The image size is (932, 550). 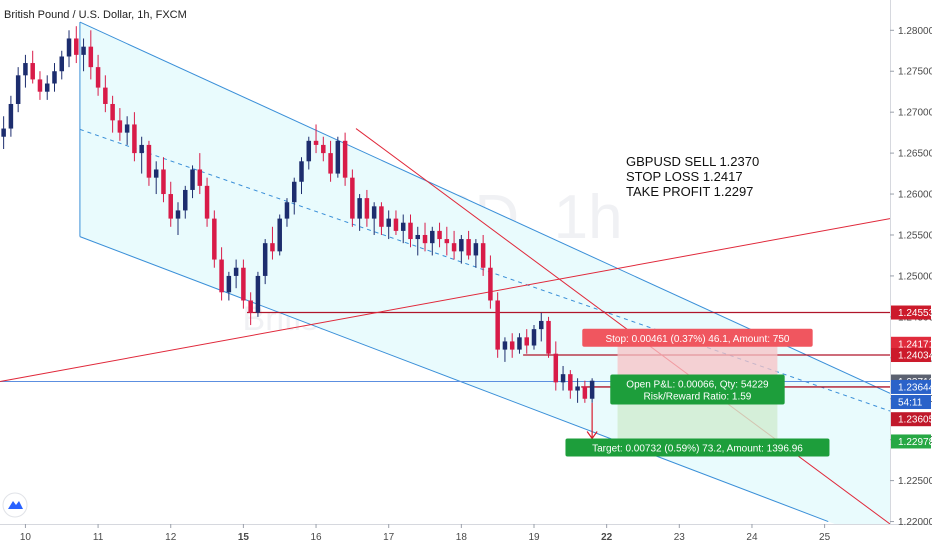 I want to click on price-tag: 1.24171, so click(x=911, y=343).